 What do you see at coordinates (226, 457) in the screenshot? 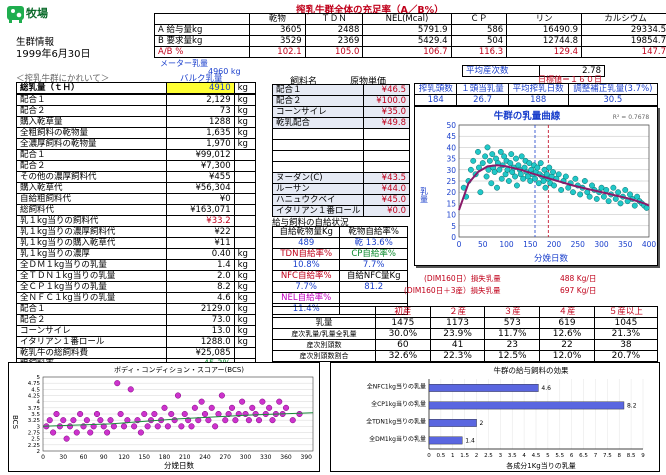
I see `bcs-xtick: 270` at bounding box center [226, 457].